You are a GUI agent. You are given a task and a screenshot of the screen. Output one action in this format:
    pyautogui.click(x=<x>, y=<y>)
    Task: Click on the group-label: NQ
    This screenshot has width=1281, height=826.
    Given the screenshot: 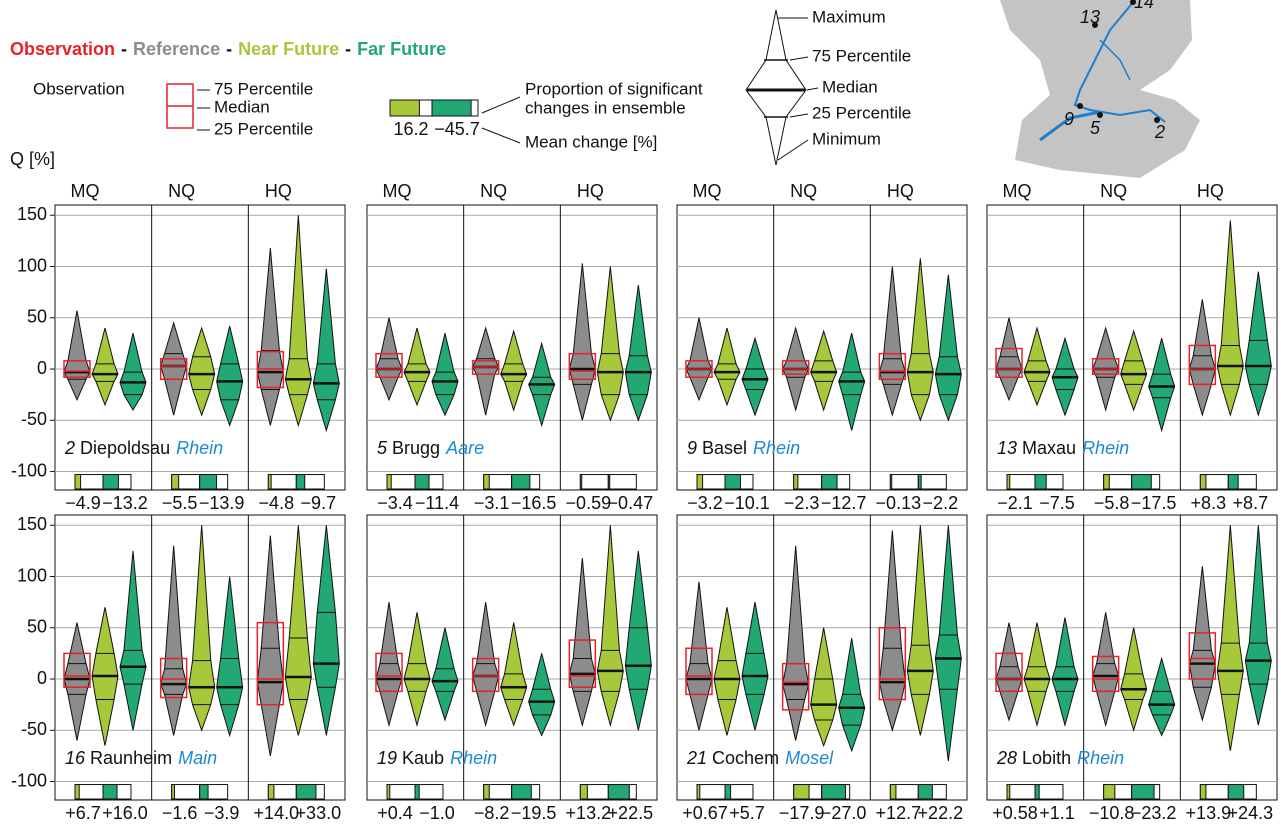 What is the action you would take?
    pyautogui.click(x=181, y=191)
    